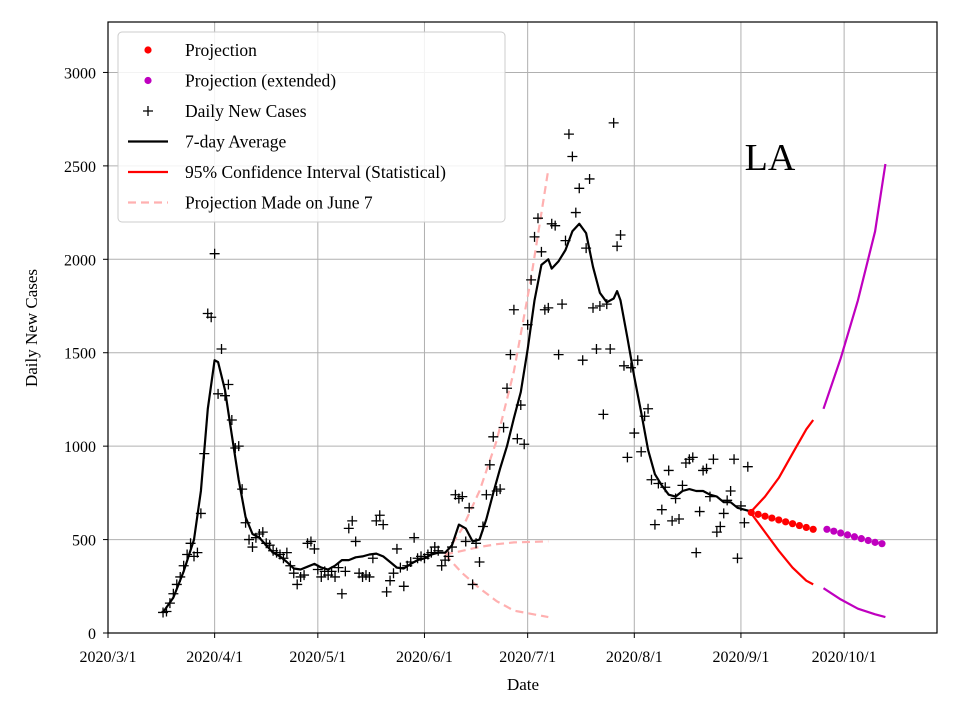 The height and width of the screenshot is (720, 960). Describe the element at coordinates (80, 167) in the screenshot. I see `y-tick-label: 2500` at that location.